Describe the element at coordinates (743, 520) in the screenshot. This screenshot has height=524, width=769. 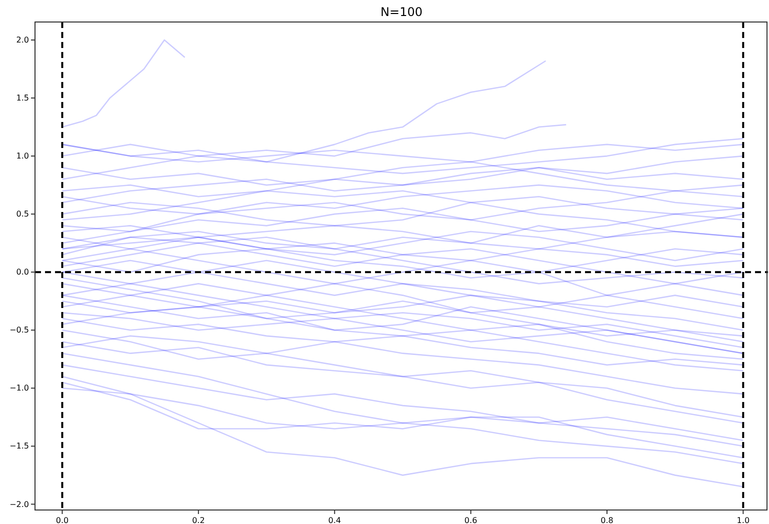
I see `x-tick-label: 1.0` at that location.